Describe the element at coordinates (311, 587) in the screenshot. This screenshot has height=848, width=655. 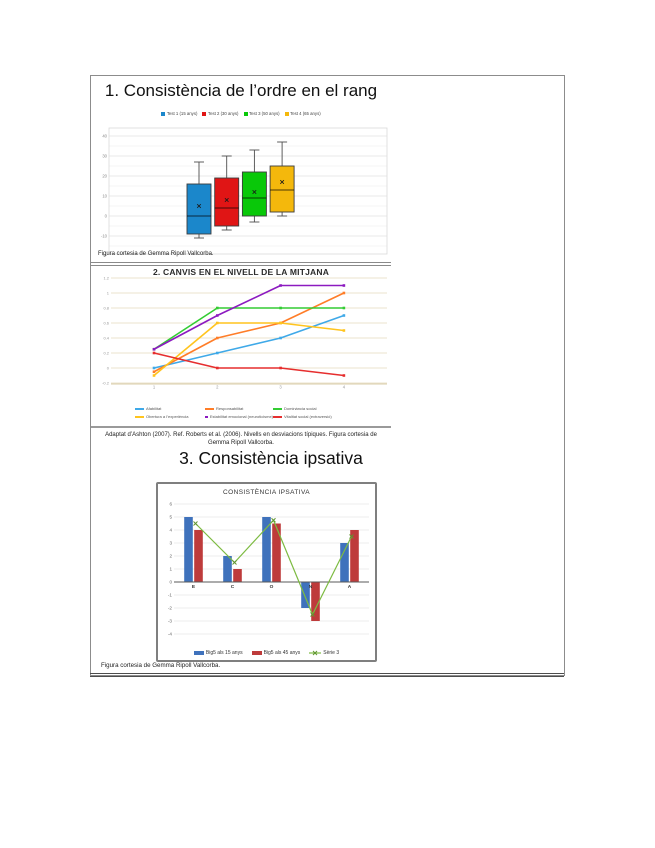
I see `svg-text: N` at that location.